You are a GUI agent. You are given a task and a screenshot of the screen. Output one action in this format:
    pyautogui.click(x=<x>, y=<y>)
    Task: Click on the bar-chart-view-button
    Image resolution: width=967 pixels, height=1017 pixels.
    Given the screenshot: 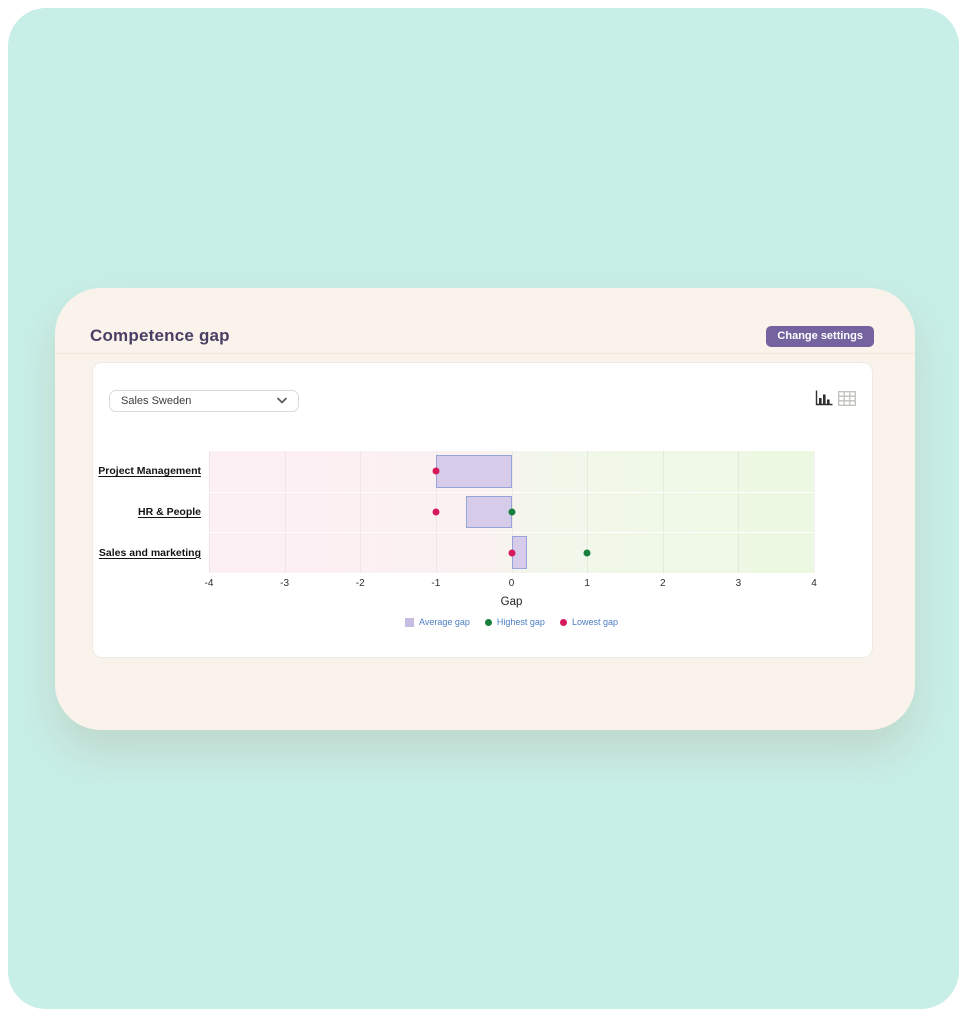 What is the action you would take?
    pyautogui.click(x=824, y=398)
    